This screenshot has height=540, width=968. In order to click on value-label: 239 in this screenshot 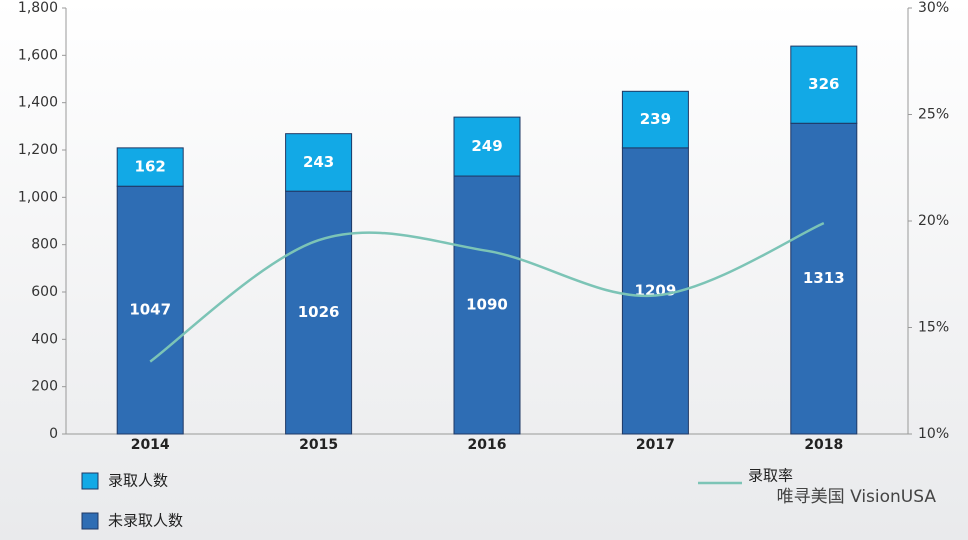, I will do `click(655, 119)`.